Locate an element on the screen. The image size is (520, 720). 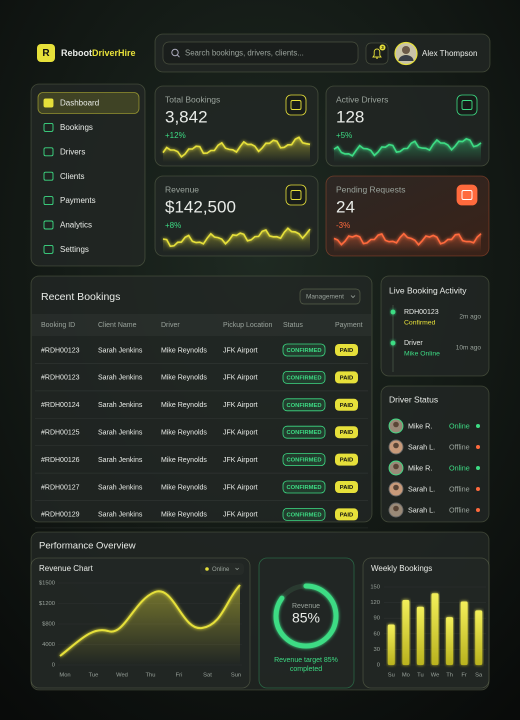
brand: RebootDriverHire is located at coordinates (98, 53).